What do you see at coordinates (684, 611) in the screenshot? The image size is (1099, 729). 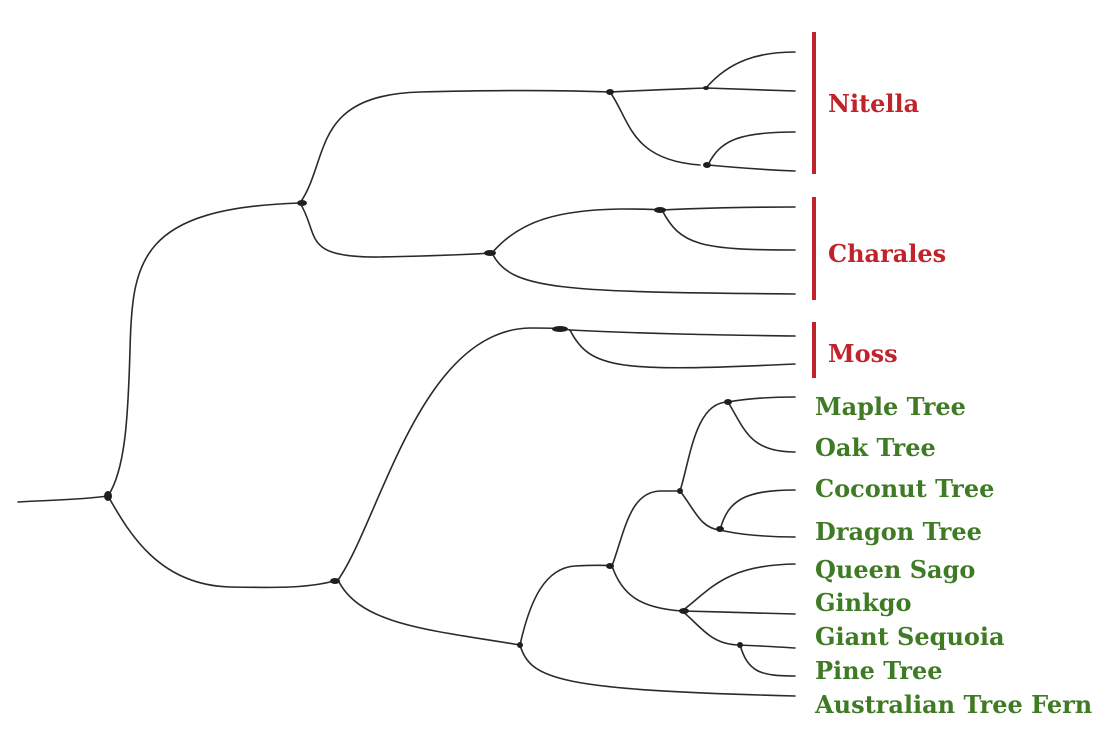 I see `node-gymnosperms` at bounding box center [684, 611].